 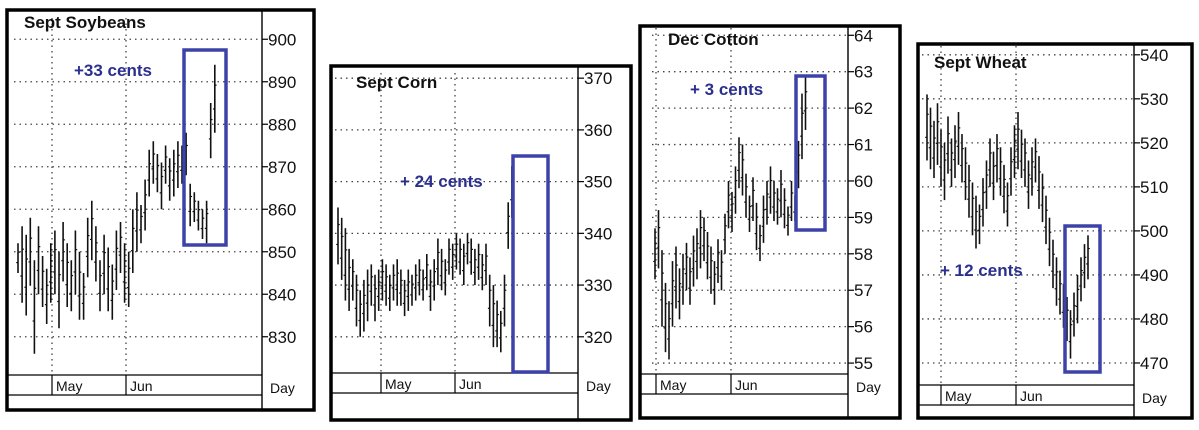 What do you see at coordinates (598, 285) in the screenshot?
I see `y-tick-label: 330` at bounding box center [598, 285].